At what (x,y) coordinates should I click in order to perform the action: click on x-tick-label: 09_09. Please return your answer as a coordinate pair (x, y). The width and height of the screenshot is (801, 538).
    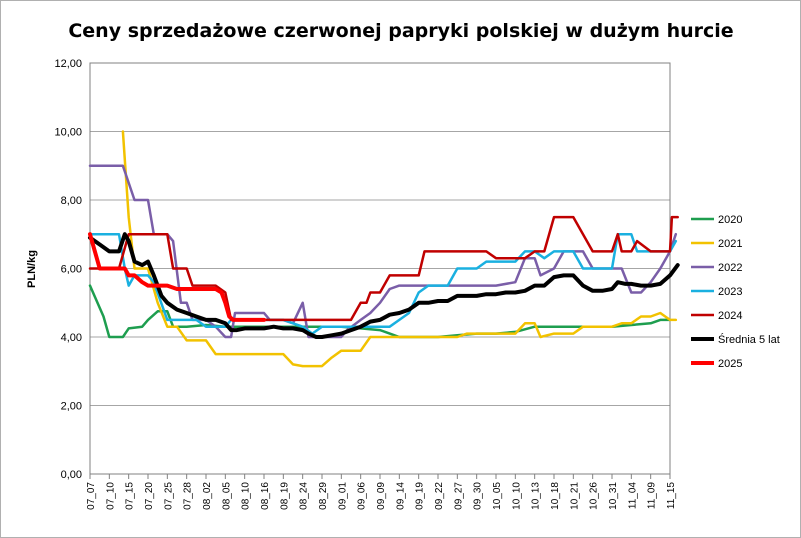
    Looking at the image, I should click on (381, 496).